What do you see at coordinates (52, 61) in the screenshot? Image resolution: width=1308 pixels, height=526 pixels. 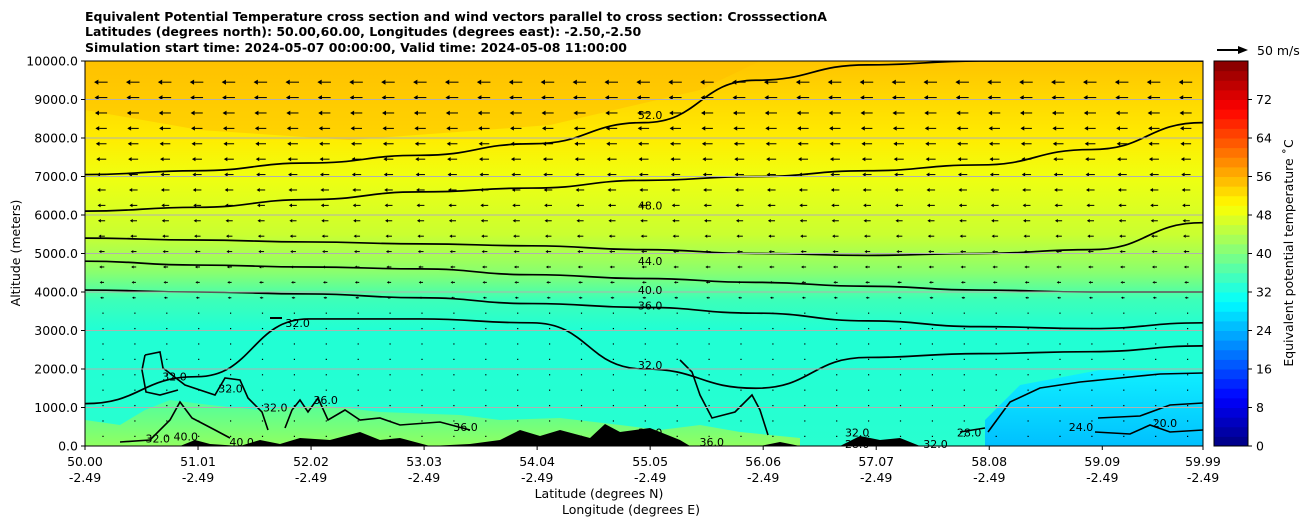 I see `y-tick-label: 10000.0` at bounding box center [52, 61].